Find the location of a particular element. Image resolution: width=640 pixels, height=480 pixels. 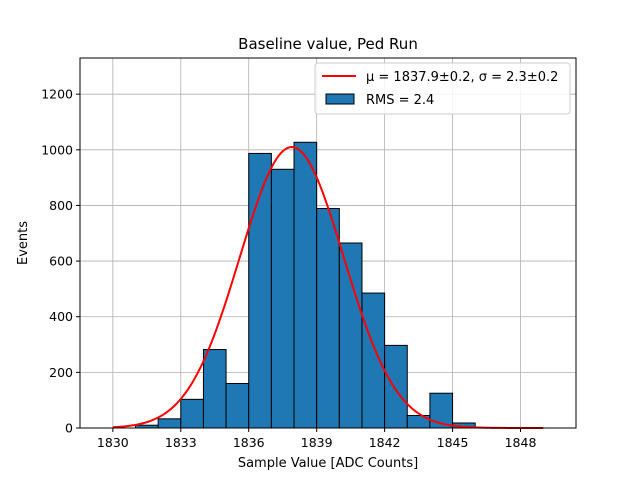

y-tick-label-5: 1000 is located at coordinates (57, 149).